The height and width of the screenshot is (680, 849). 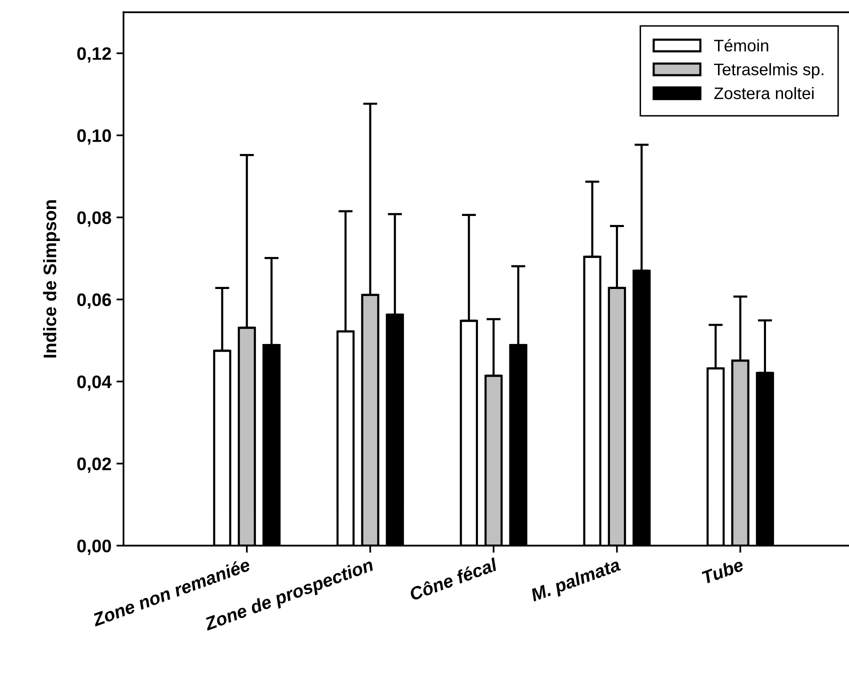 I want to click on y-tick-label: 0,02, so click(x=94, y=465).